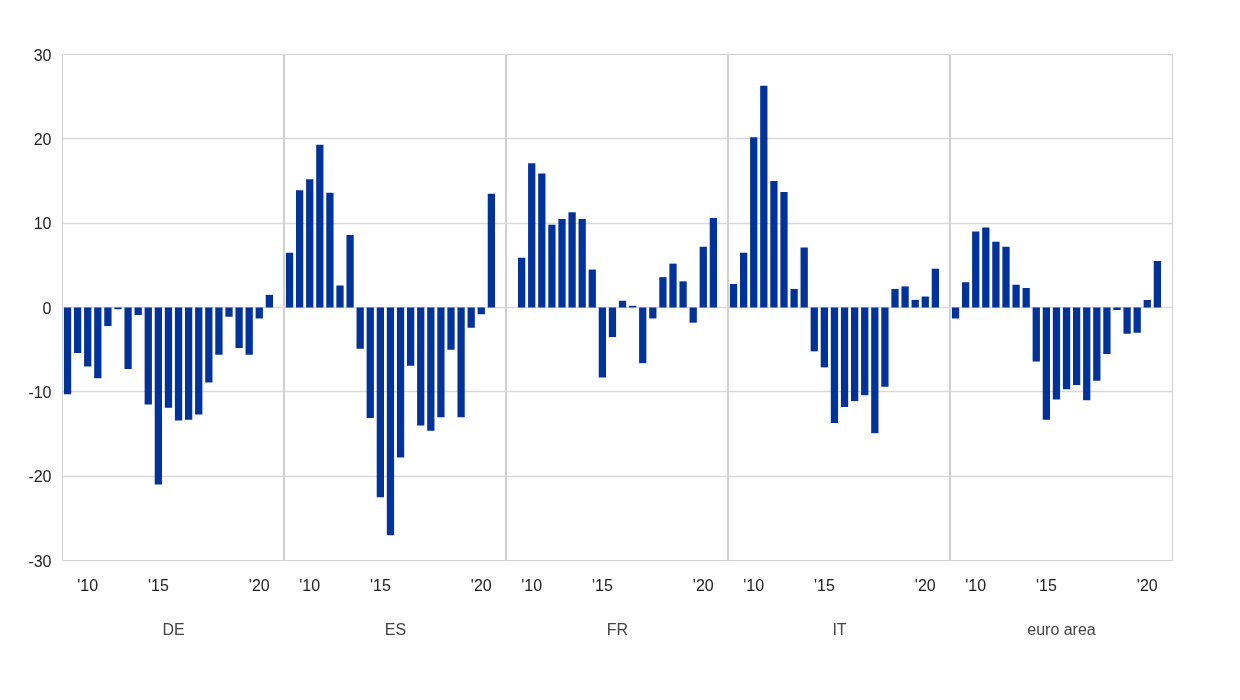 This screenshot has width=1240, height=700. Describe the element at coordinates (42, 139) in the screenshot. I see `y-tick-label: 20` at that location.